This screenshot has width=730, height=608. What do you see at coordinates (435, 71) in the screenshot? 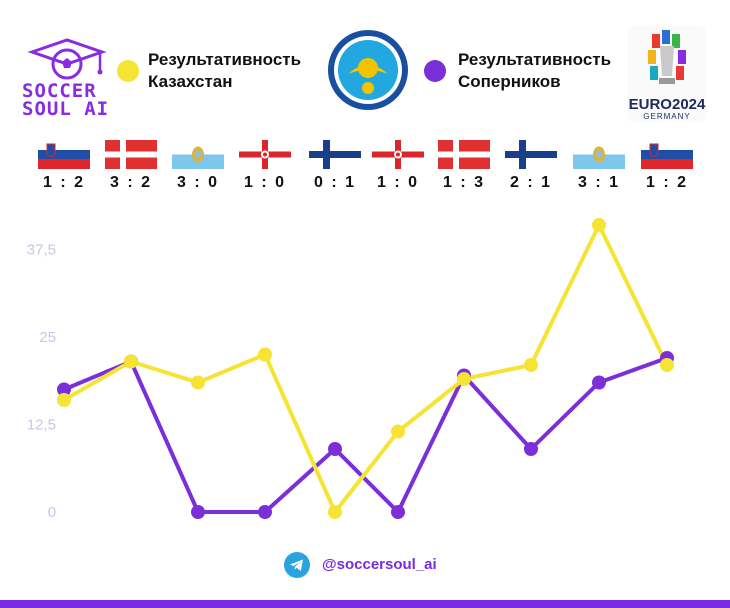
I see `opp-legend-dot` at bounding box center [435, 71].